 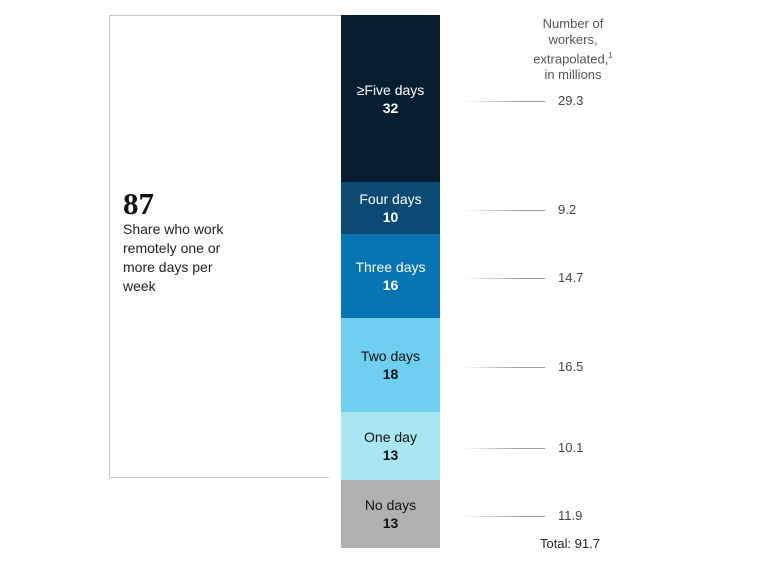 I want to click on bar-segment-label: Four days 10, so click(x=390, y=208).